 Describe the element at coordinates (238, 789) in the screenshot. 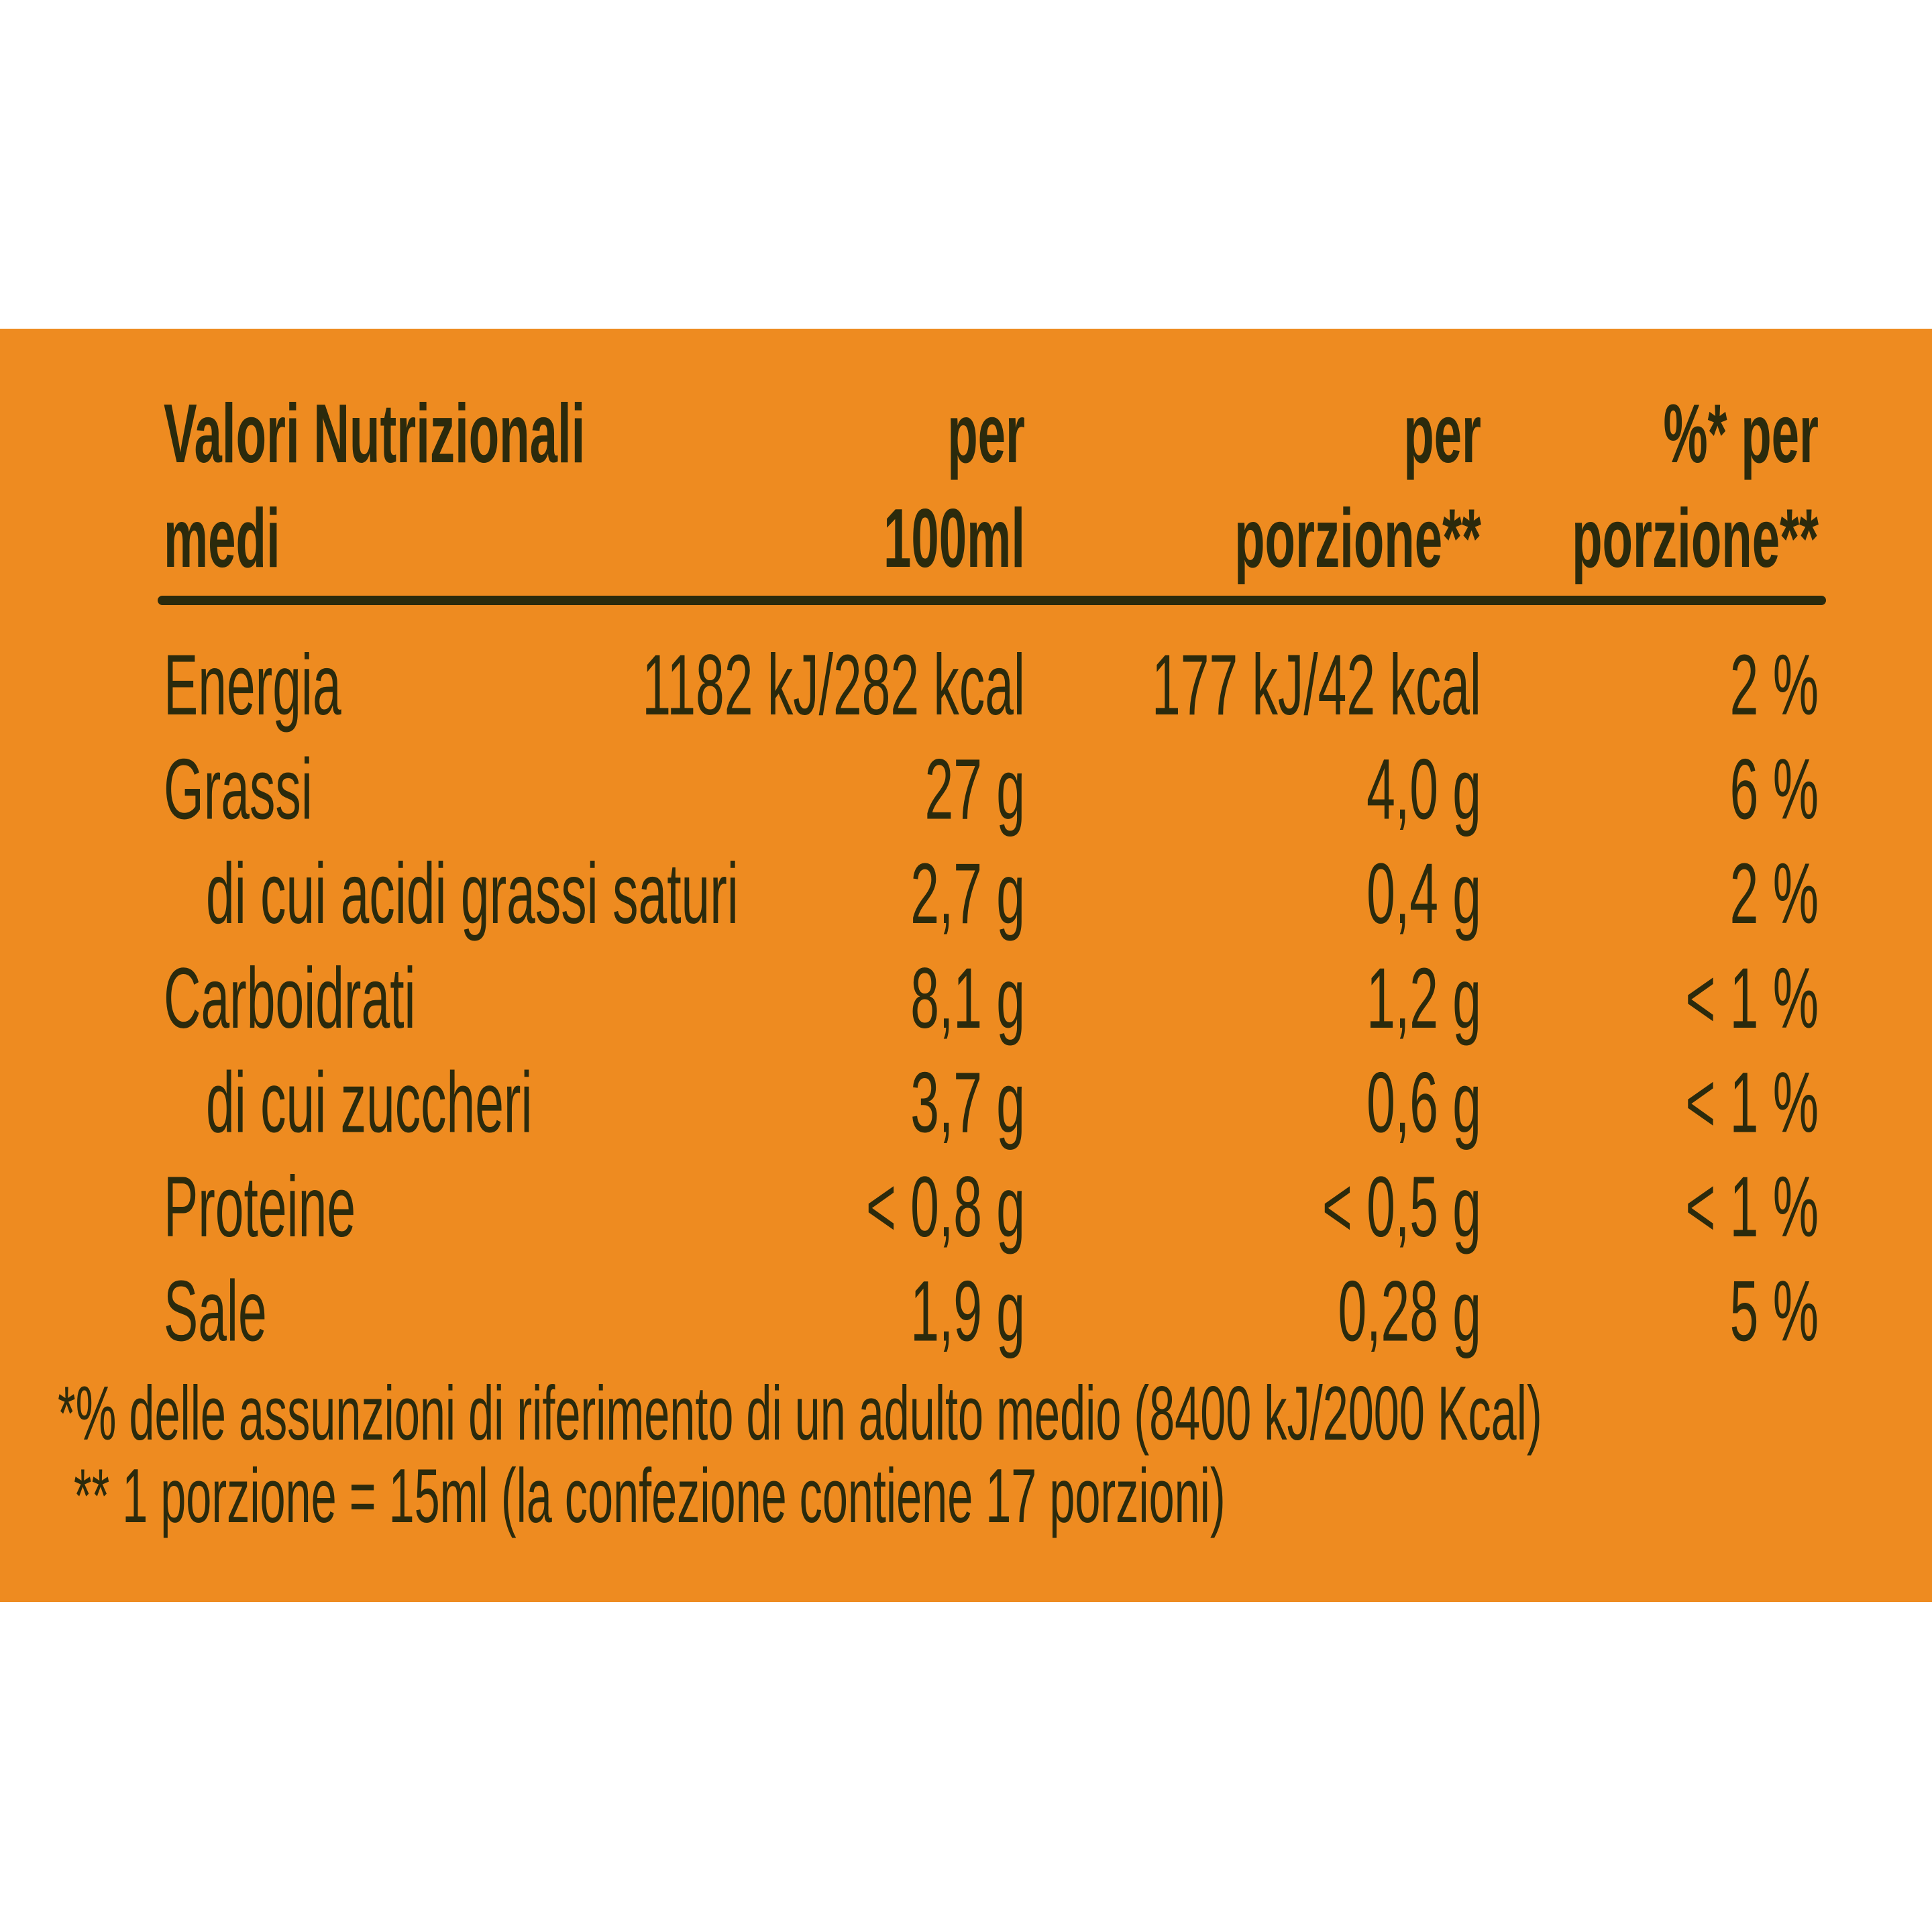

I see `row-label: Grassi` at that location.